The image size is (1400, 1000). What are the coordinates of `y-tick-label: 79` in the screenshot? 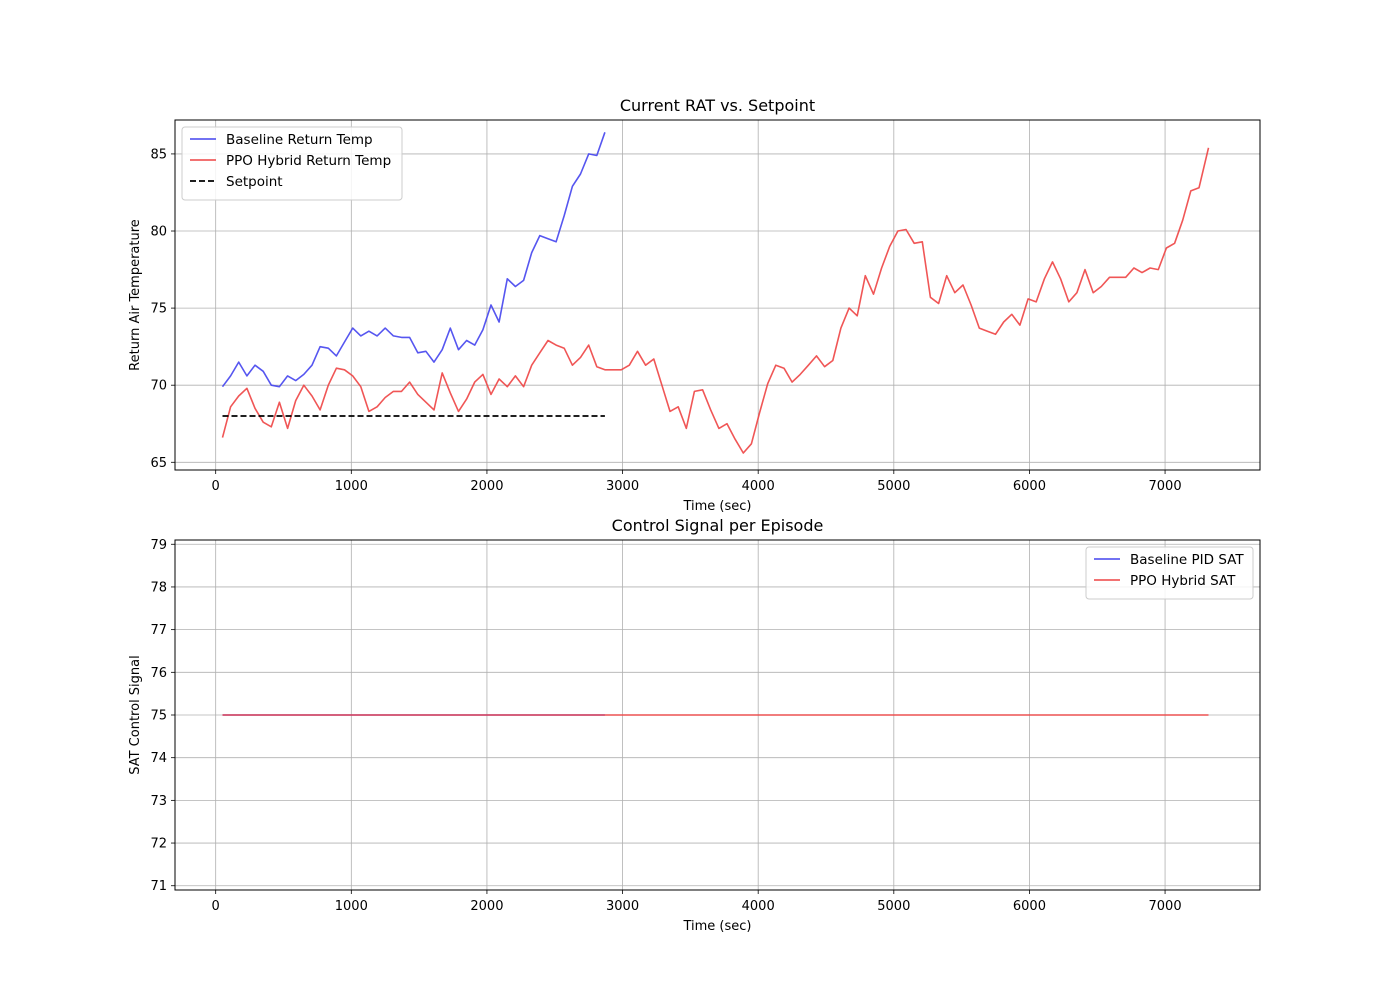 It's located at (158, 545).